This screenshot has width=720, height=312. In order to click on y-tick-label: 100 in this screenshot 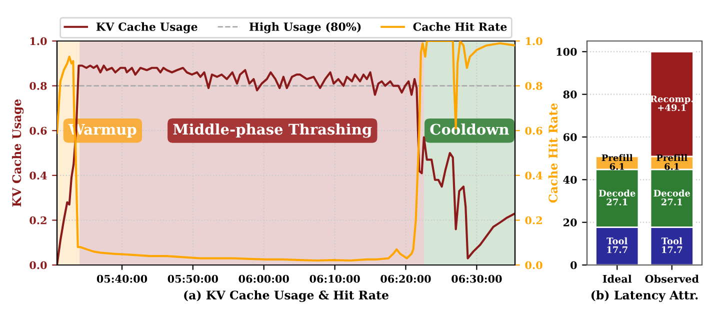, I will do `click(566, 52)`.